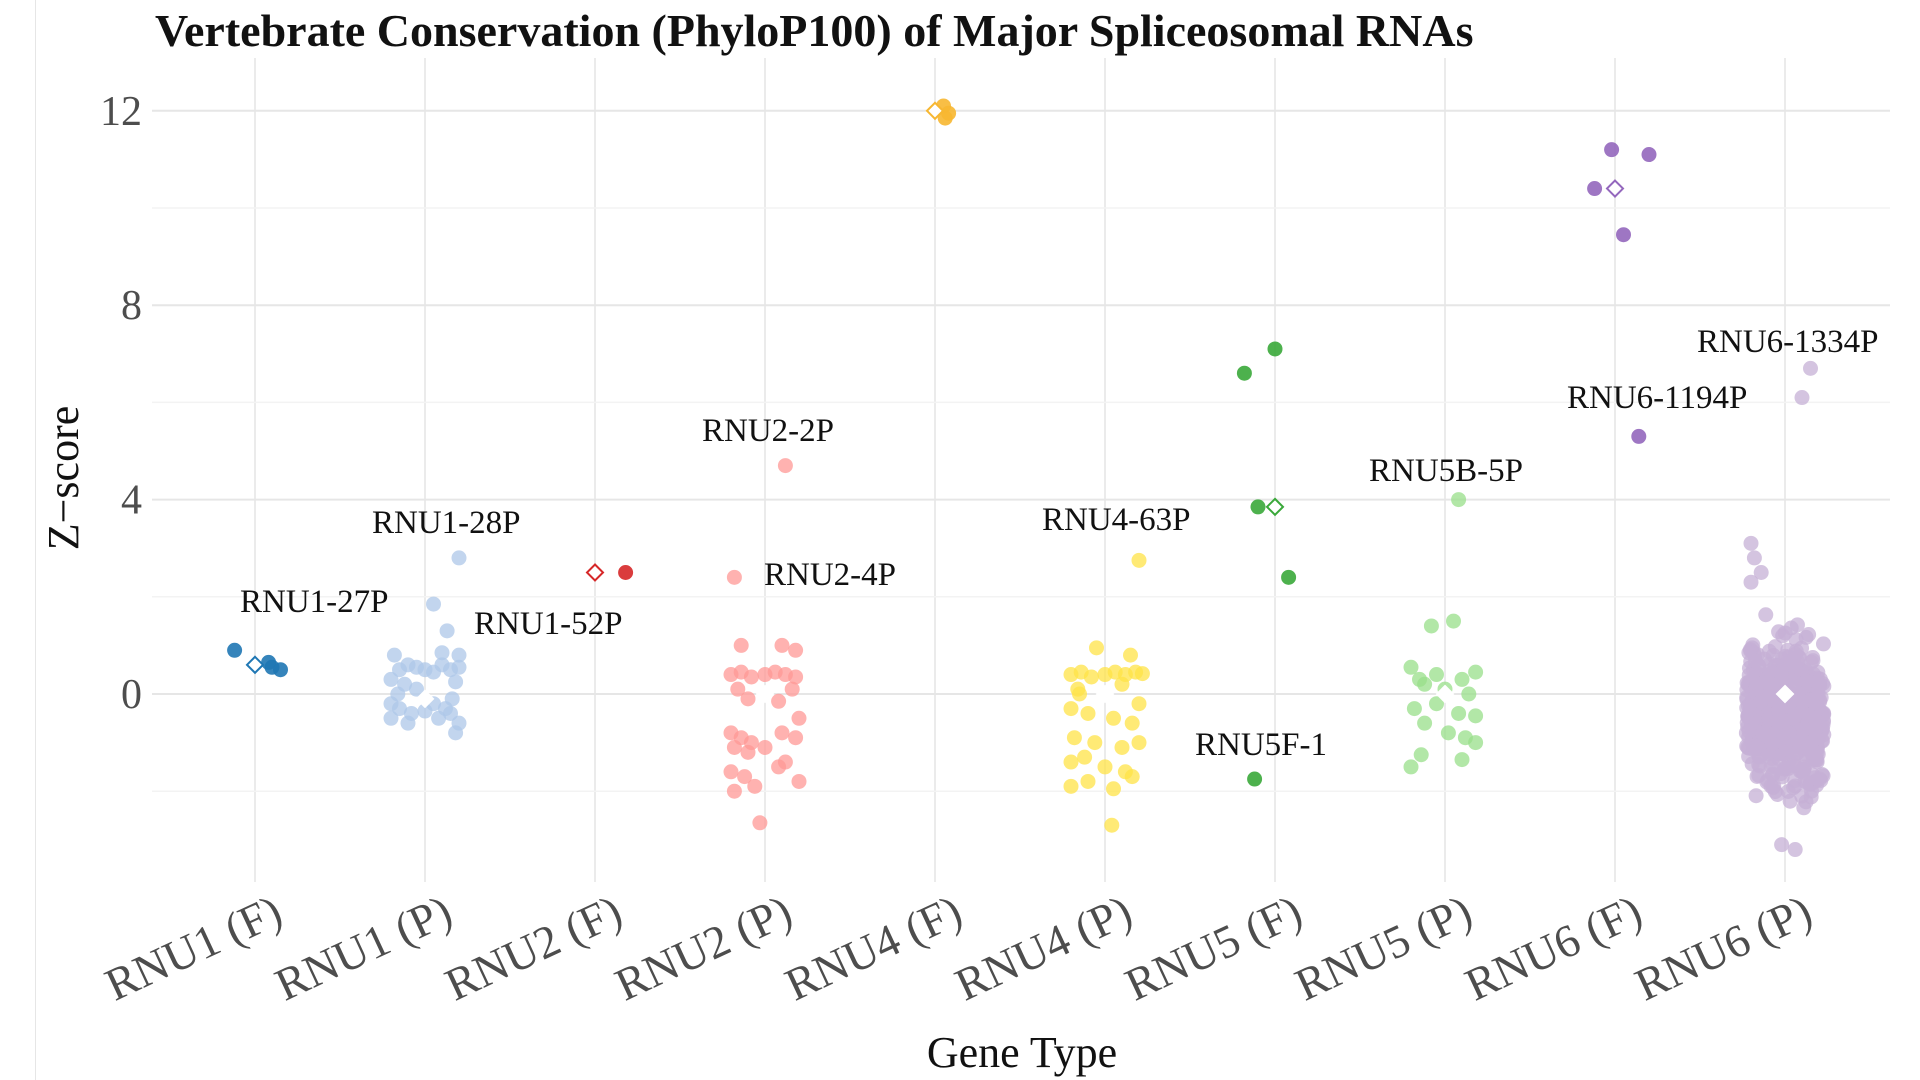  I want to click on annotation-label: RNU1-28P, so click(446, 523).